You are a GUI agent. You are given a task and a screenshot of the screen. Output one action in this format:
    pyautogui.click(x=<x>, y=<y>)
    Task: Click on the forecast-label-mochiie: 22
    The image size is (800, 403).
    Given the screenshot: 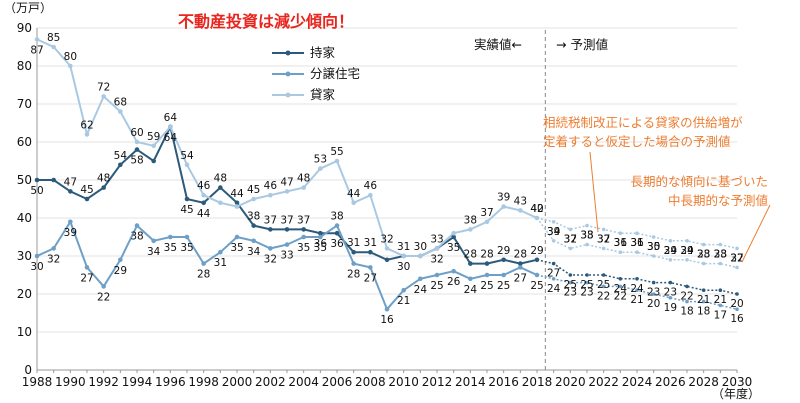 What is the action you would take?
    pyautogui.click(x=686, y=296)
    